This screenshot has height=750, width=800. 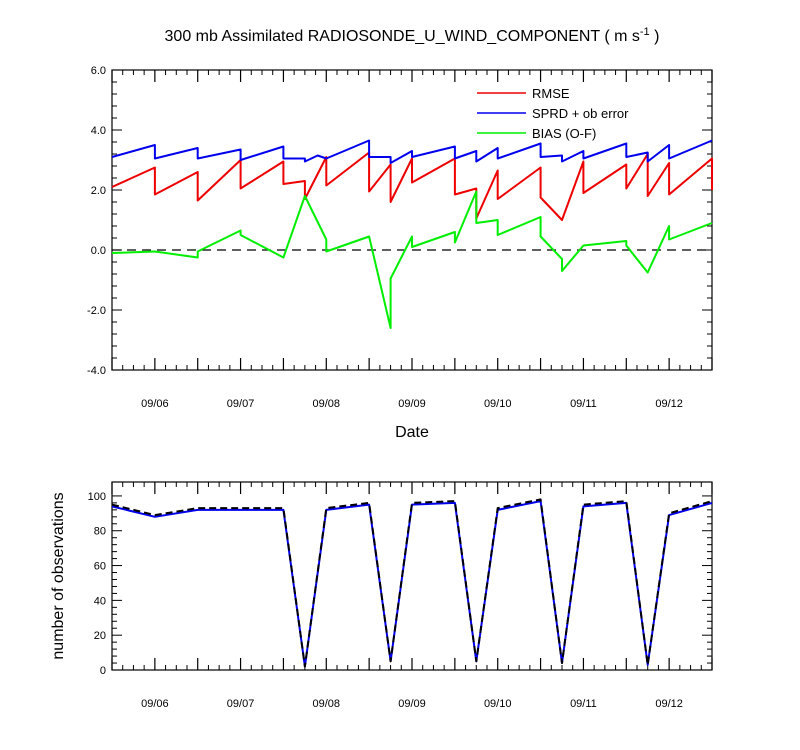 I want to click on bottom-y-axis-title: number of observations, so click(x=58, y=575).